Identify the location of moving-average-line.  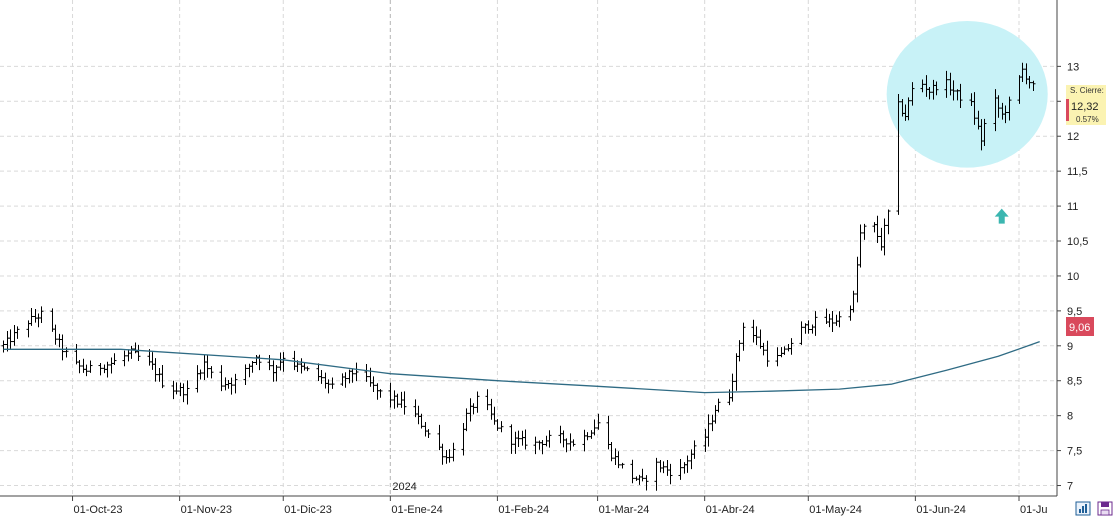
(521, 367).